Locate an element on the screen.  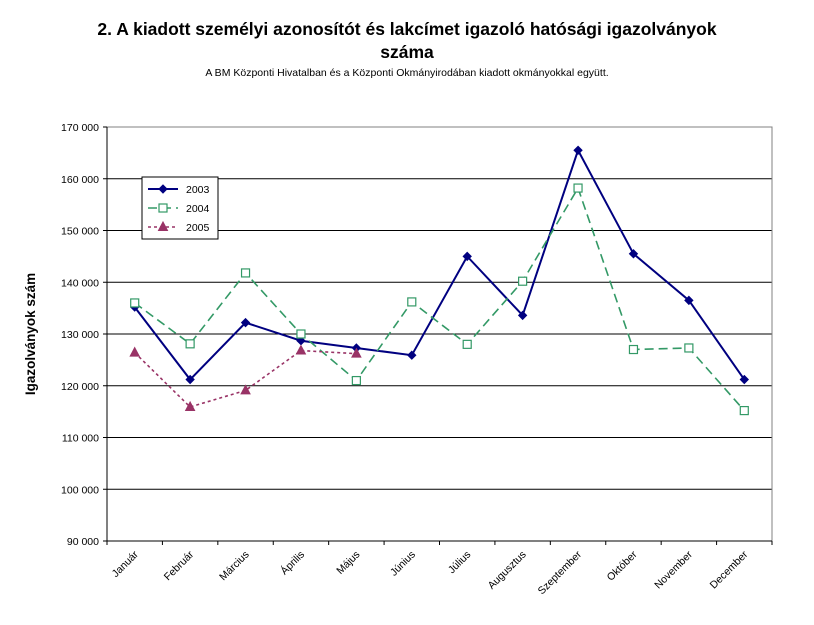
x-tick-label: Március is located at coordinates (234, 566).